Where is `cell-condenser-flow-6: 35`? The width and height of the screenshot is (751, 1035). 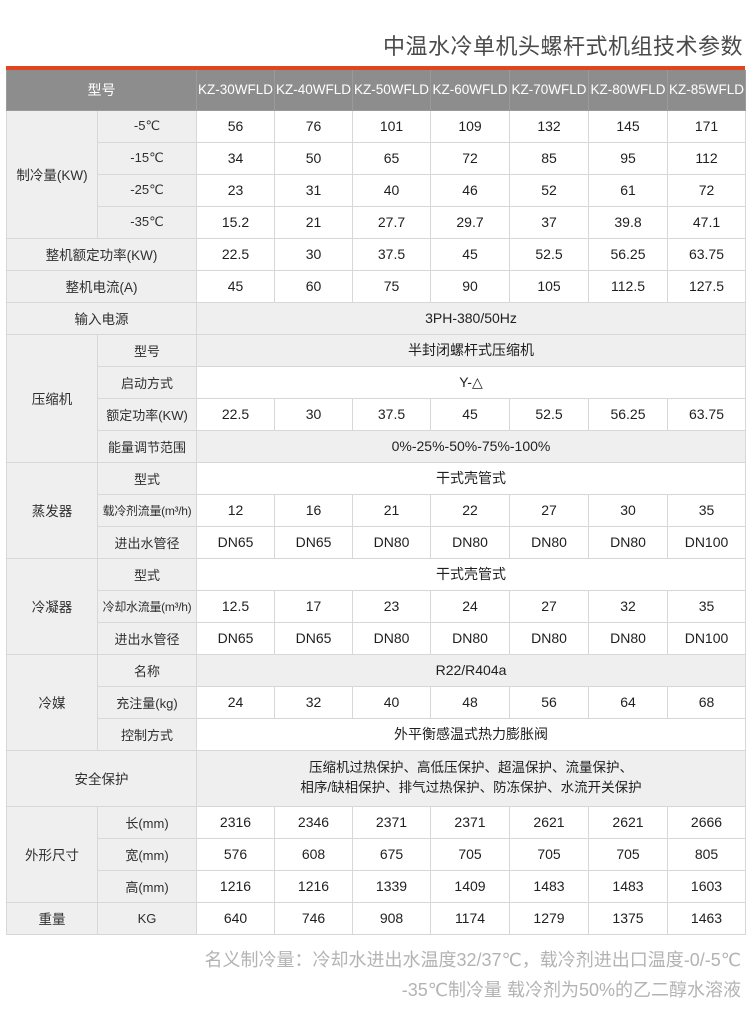 cell-condenser-flow-6: 35 is located at coordinates (706, 606).